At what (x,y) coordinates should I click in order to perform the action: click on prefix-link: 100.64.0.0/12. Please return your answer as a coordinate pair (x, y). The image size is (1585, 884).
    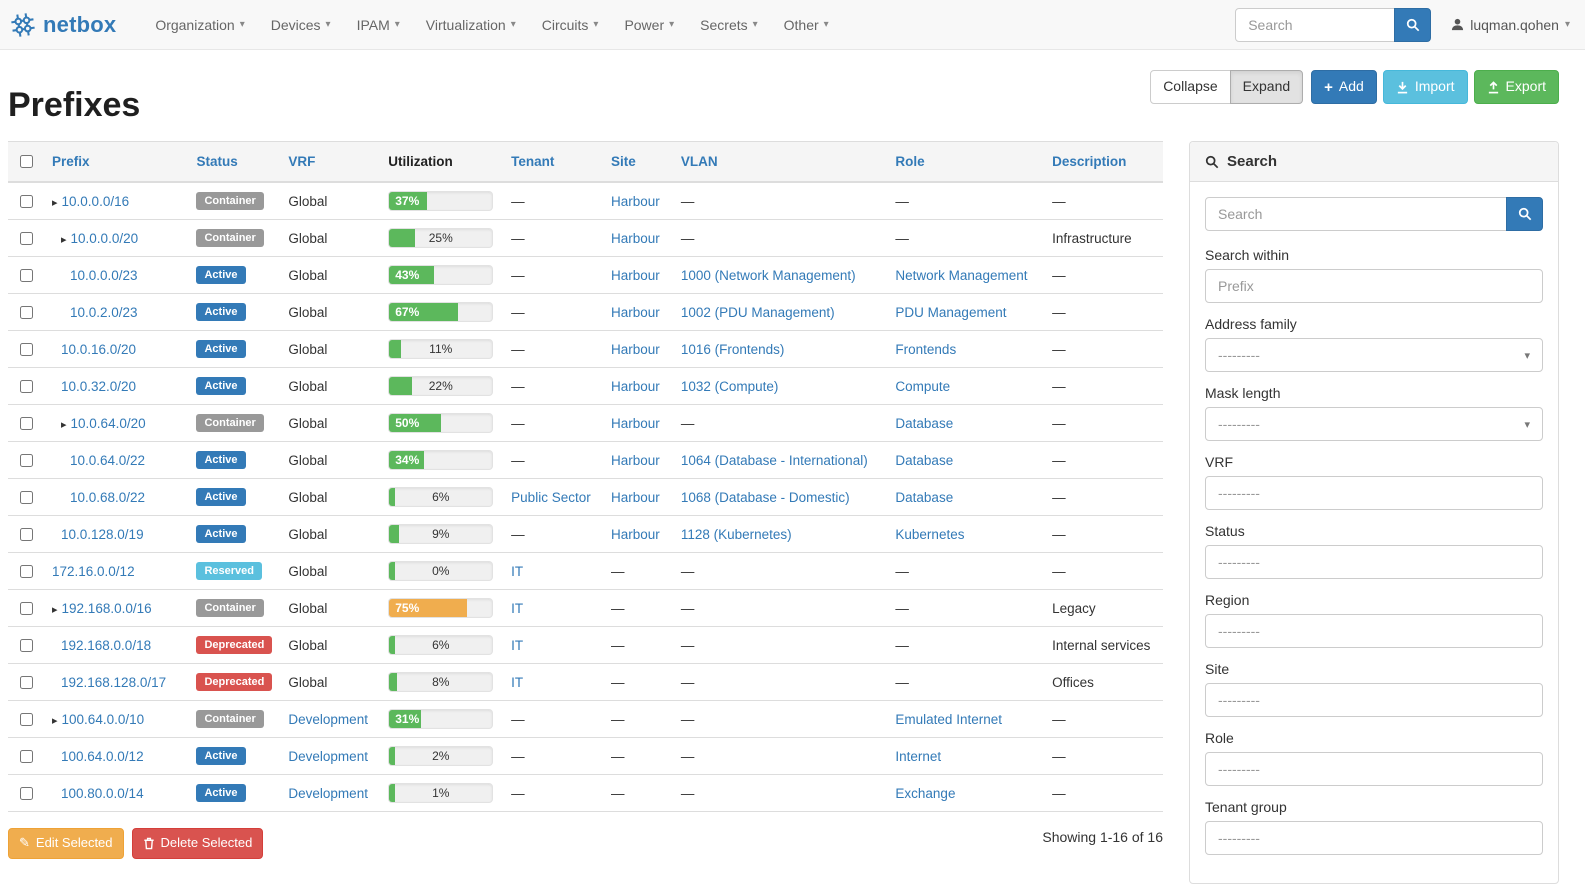
    Looking at the image, I should click on (102, 756).